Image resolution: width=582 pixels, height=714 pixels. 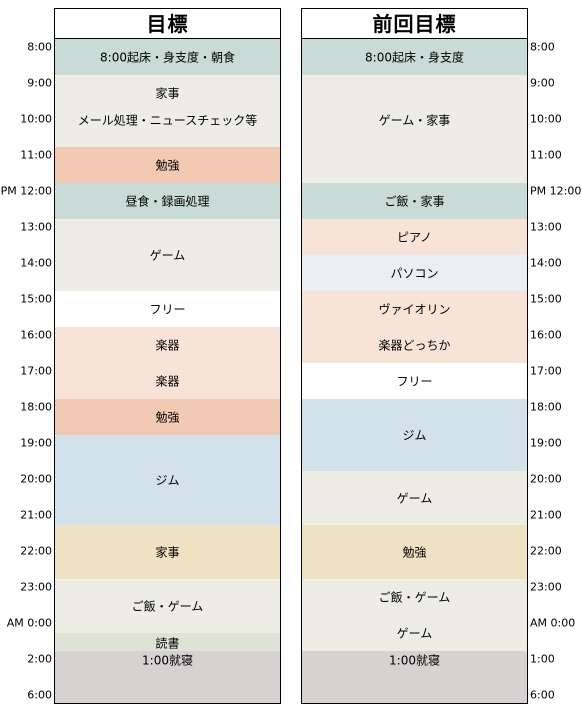 I want to click on activity-label: 8:00起床・身支度, so click(x=414, y=57).